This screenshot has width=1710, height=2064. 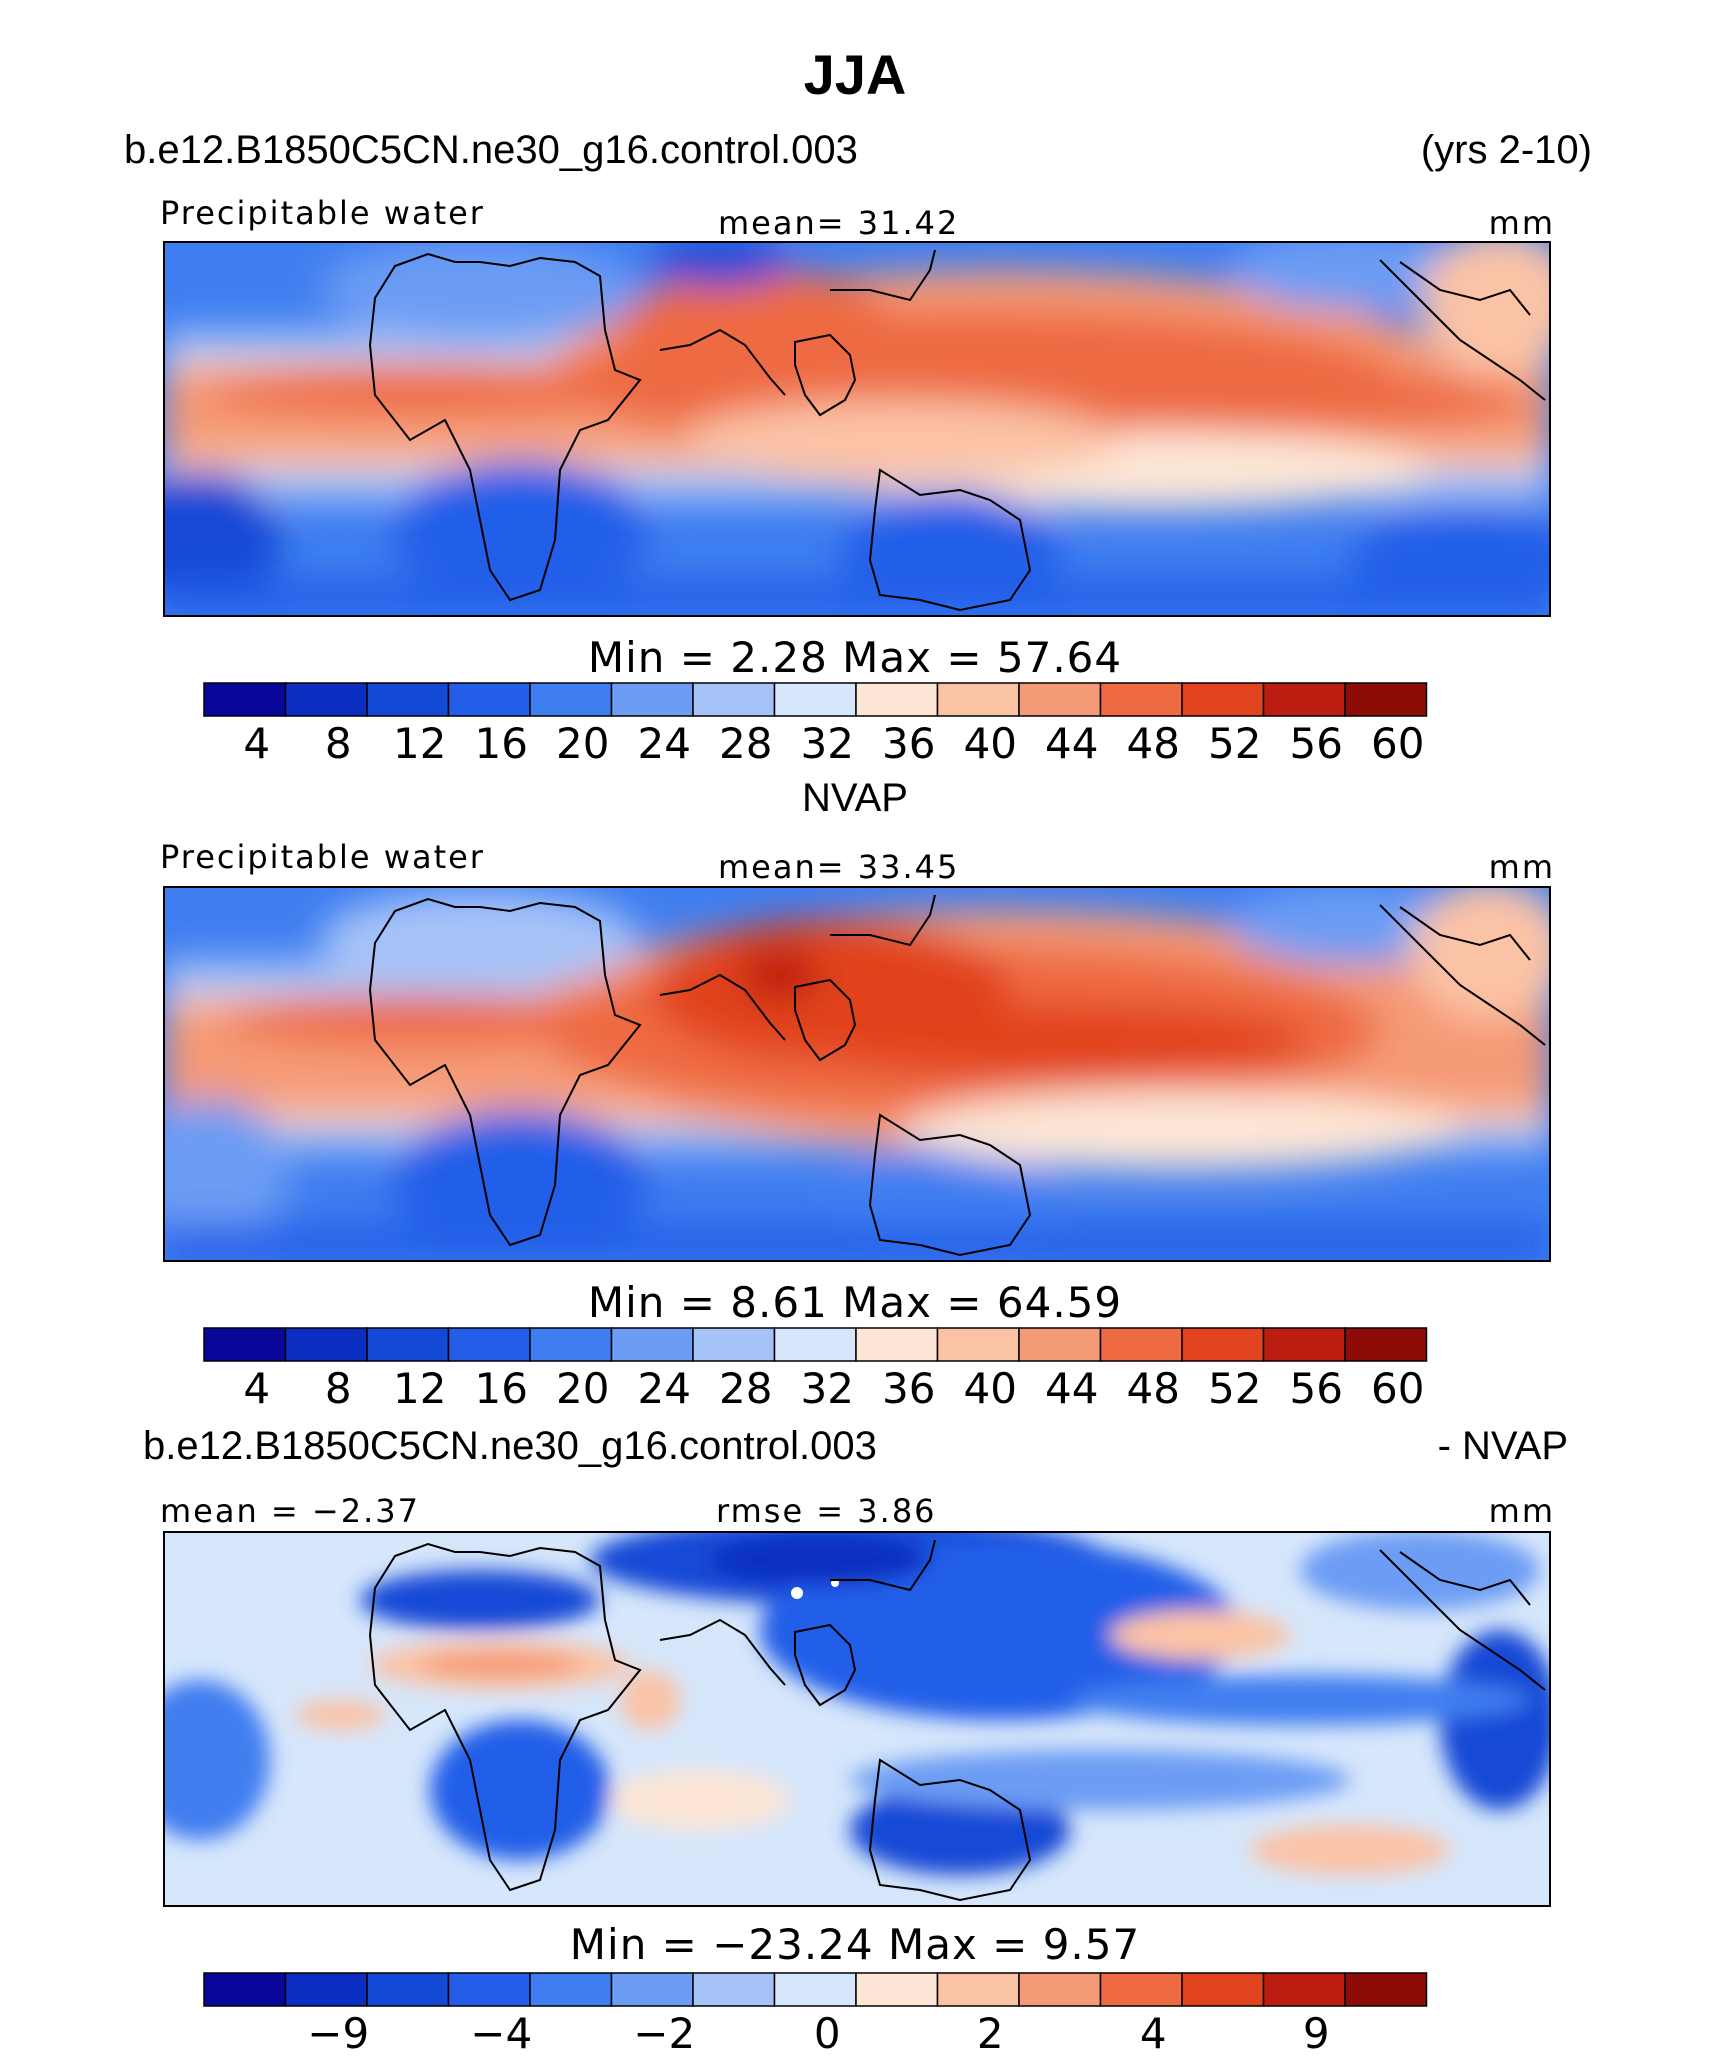 I want to click on panel2-mean: mean= 33.45, so click(x=839, y=867).